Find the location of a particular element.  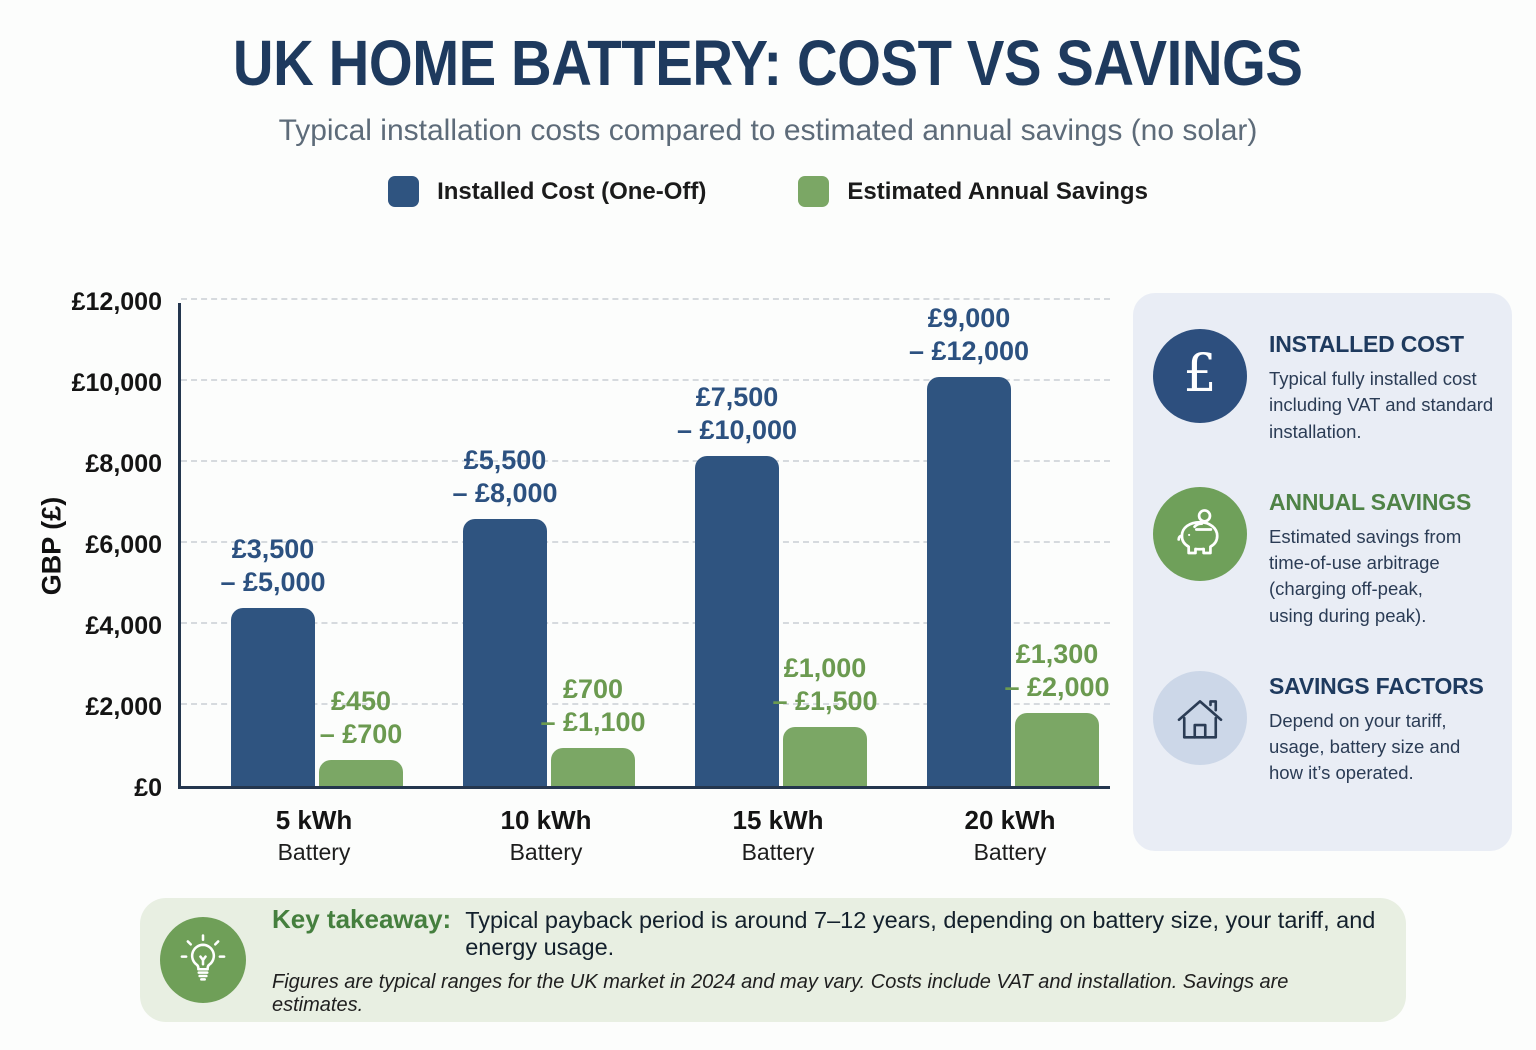

savings-range-label: £1,000 – £1,500 is located at coordinates (825, 685).